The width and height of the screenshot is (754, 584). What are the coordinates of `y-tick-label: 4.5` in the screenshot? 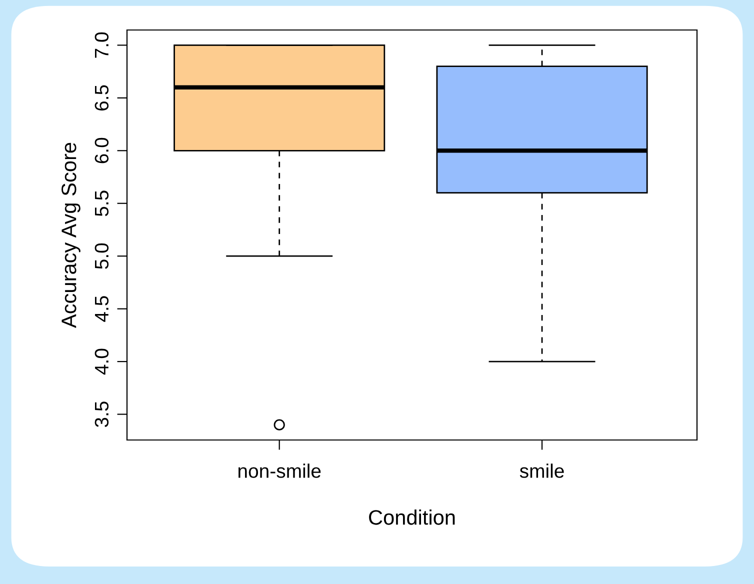 It's located at (102, 309).